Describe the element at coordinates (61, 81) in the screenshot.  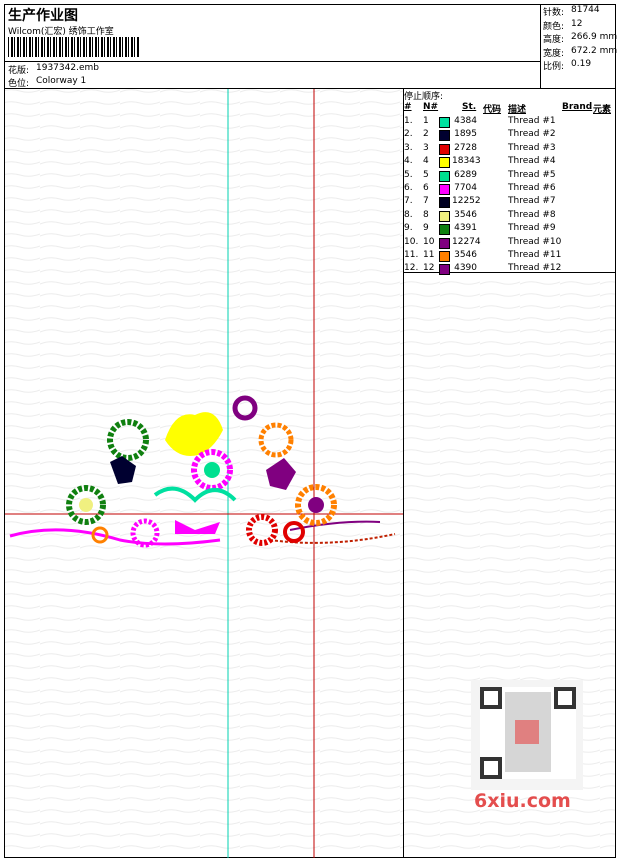
I see `colorway: Colorway 1` at that location.